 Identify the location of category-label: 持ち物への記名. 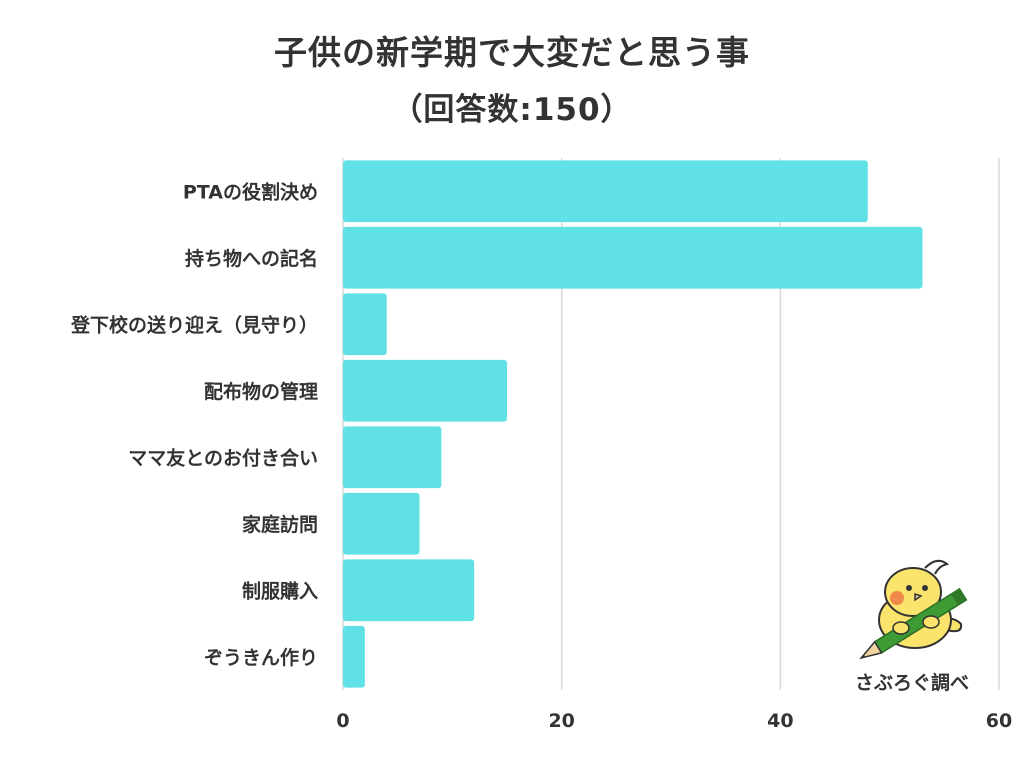
(251, 258).